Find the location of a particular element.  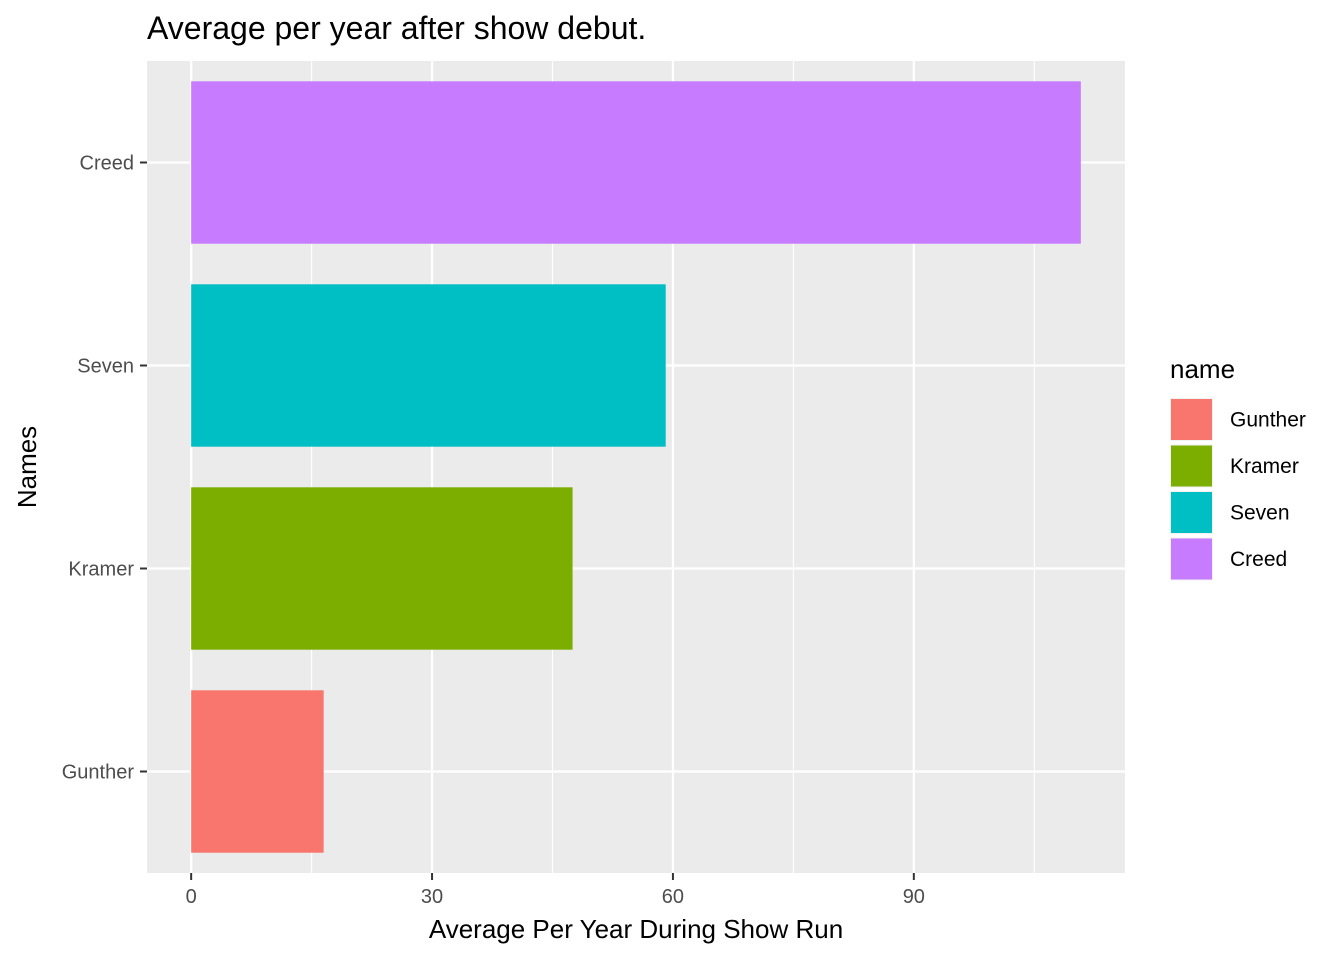

x-tick-label: 30 is located at coordinates (432, 897).